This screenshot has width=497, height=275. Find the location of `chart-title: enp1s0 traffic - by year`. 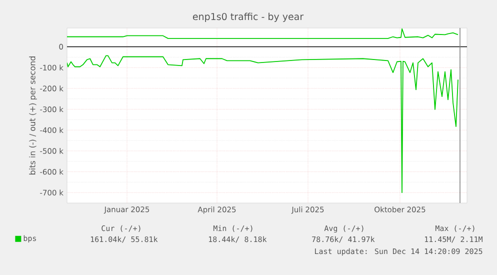

chart-title: enp1s0 traffic - by year is located at coordinates (248, 17).